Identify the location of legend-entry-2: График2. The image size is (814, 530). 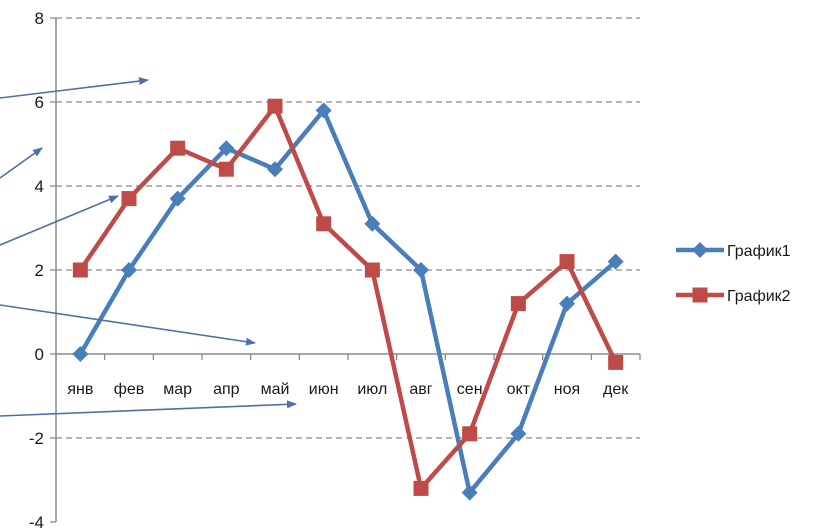
(733, 296).